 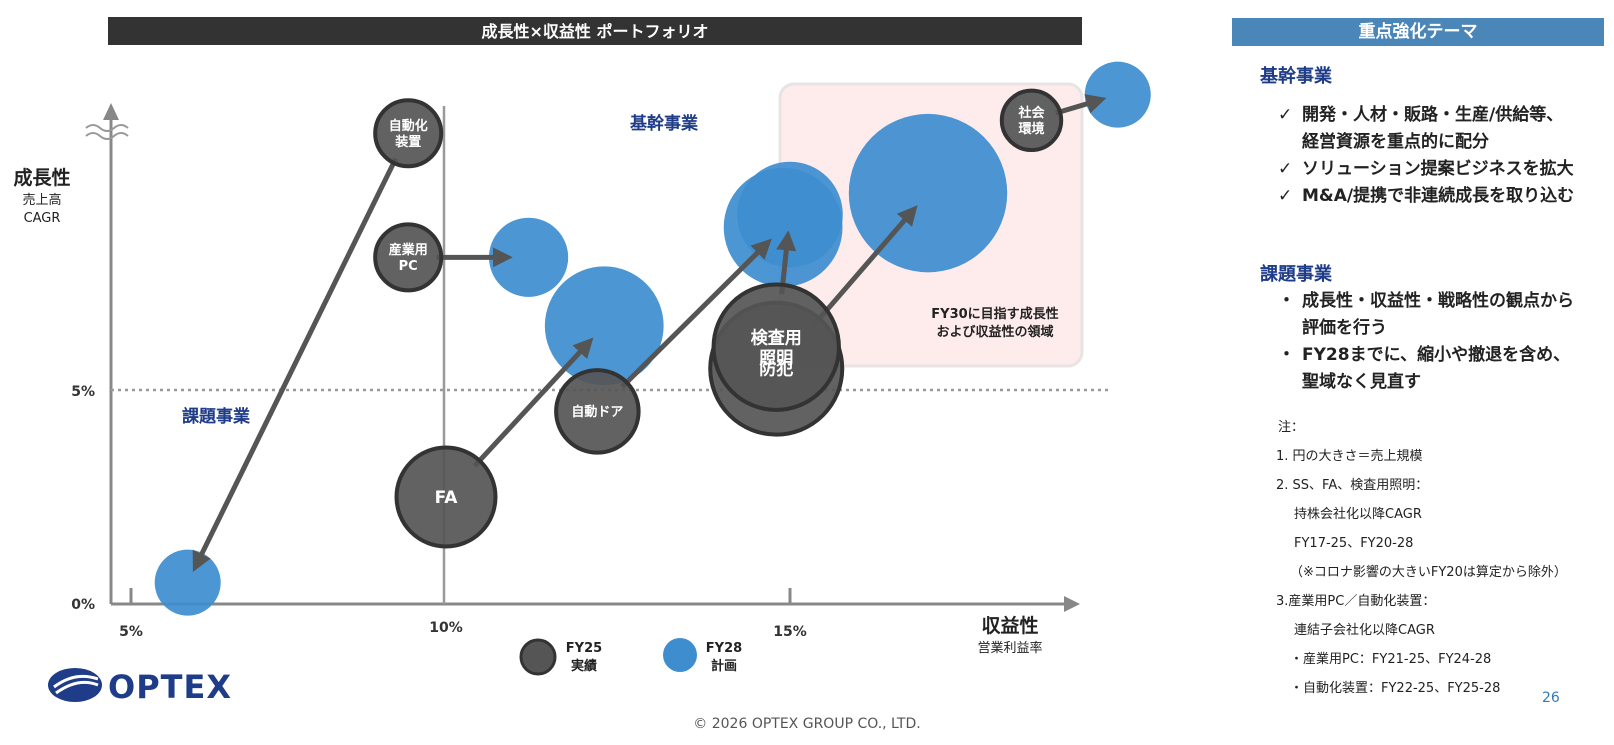 I want to click on note-line: （※コロナ影響の大きいFY20は算定から除外）, so click(x=1428, y=572).